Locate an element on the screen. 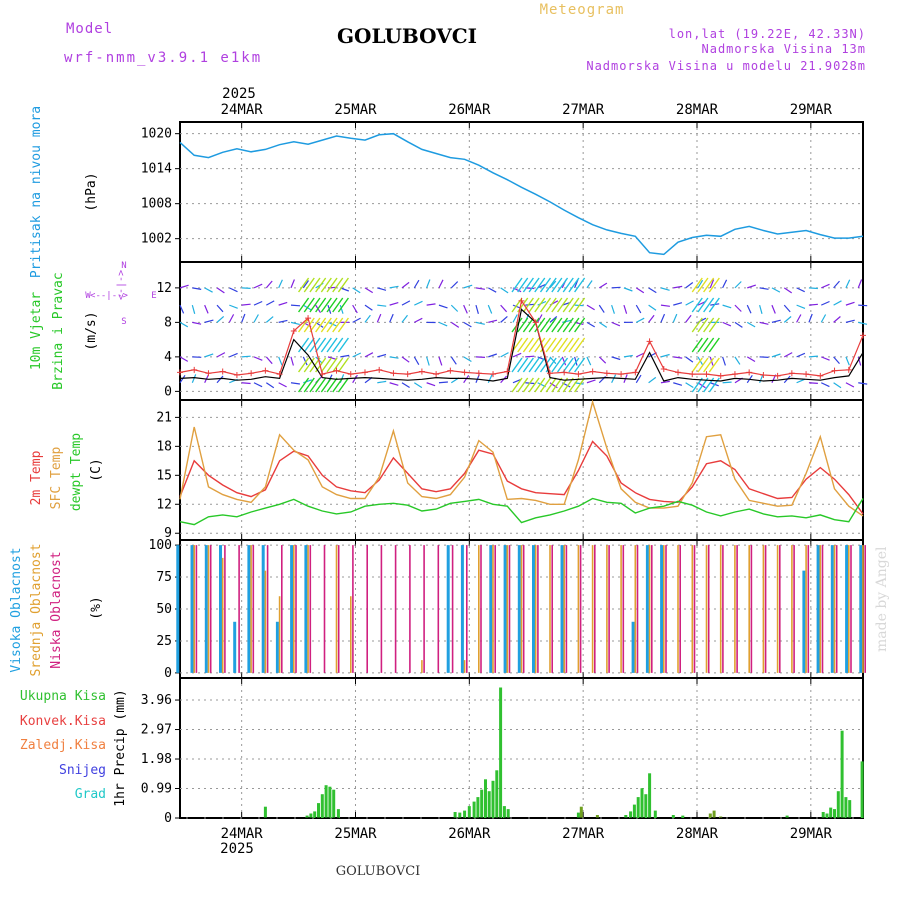 The image size is (900, 900). day-label-top: 24MAR is located at coordinates (242, 110).